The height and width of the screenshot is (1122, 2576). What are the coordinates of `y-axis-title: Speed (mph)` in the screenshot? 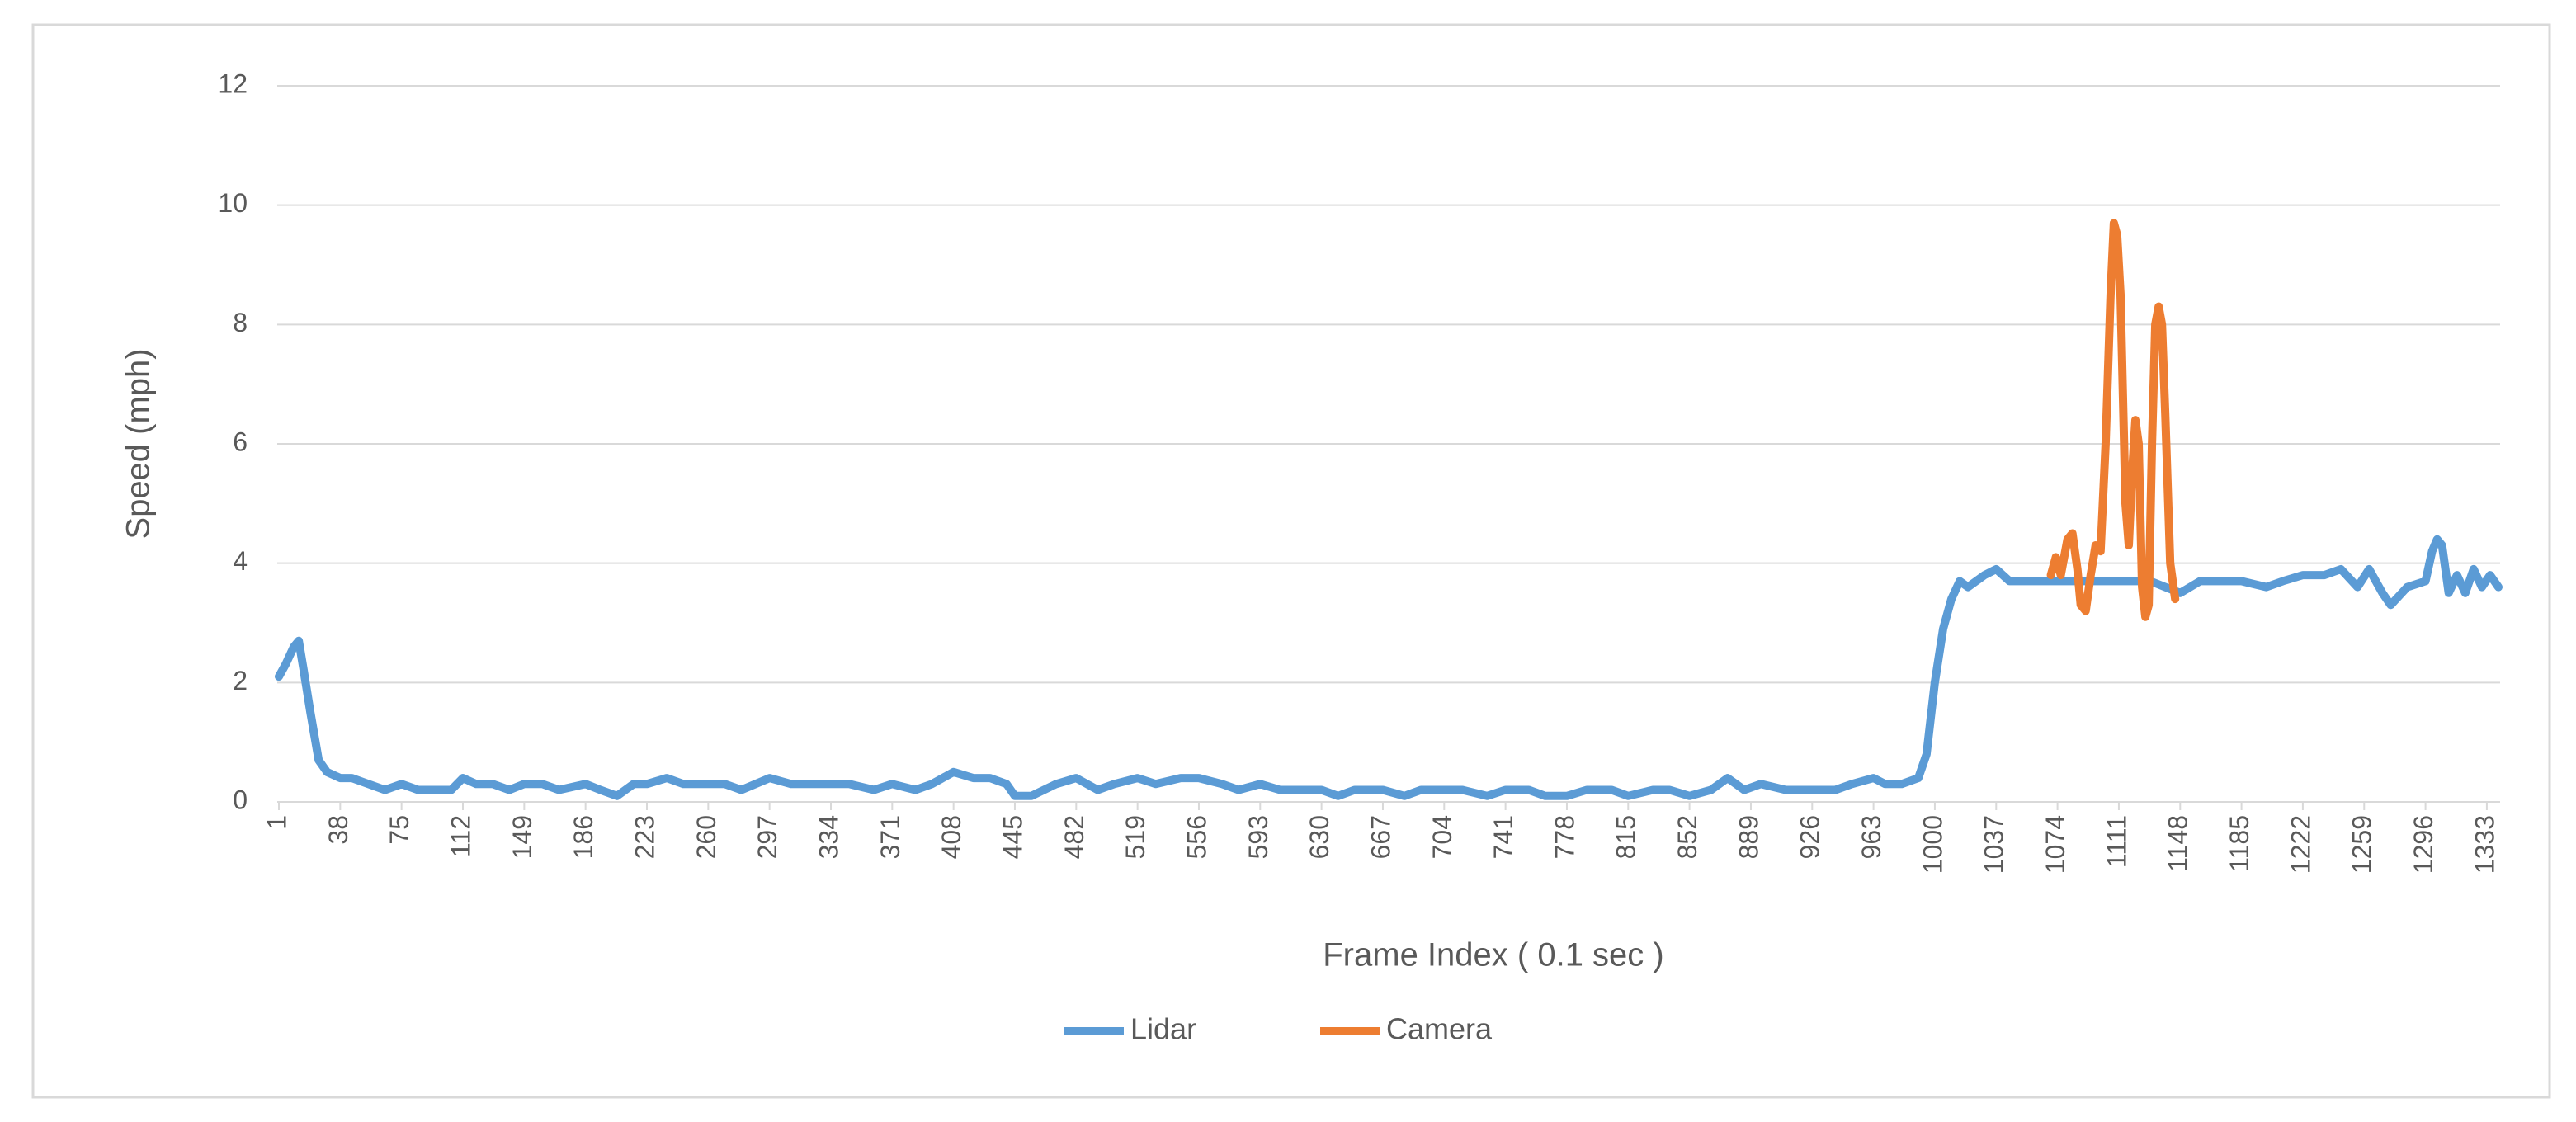 It's located at (138, 443).